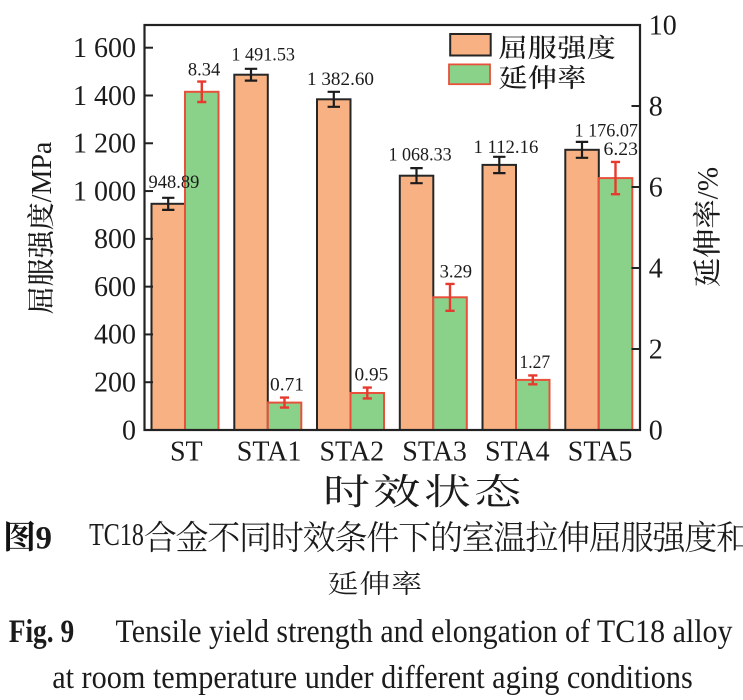 The width and height of the screenshot is (743, 700). I want to click on svg-text: TC18, so click(116, 534).